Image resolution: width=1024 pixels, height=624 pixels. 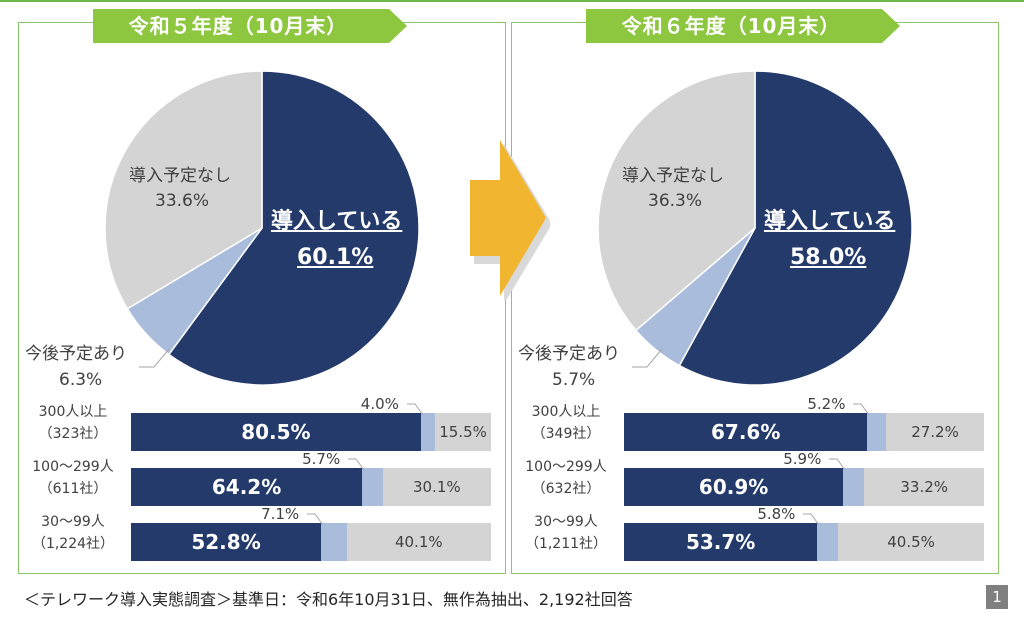 What do you see at coordinates (81, 380) in the screenshot?
I see `pie-label-planned-value: 6.3%` at bounding box center [81, 380].